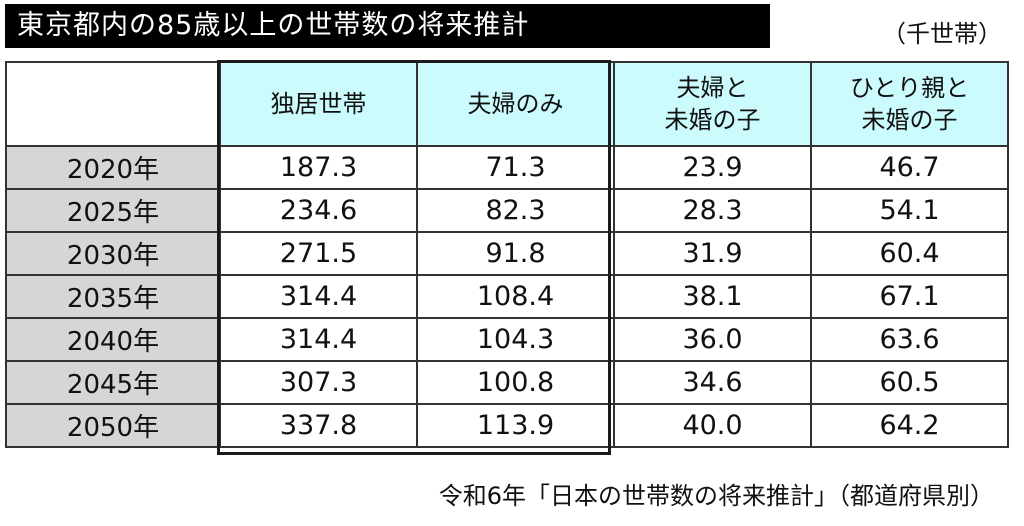  Describe the element at coordinates (712, 425) in the screenshot. I see `table-cell: 40.0` at that location.